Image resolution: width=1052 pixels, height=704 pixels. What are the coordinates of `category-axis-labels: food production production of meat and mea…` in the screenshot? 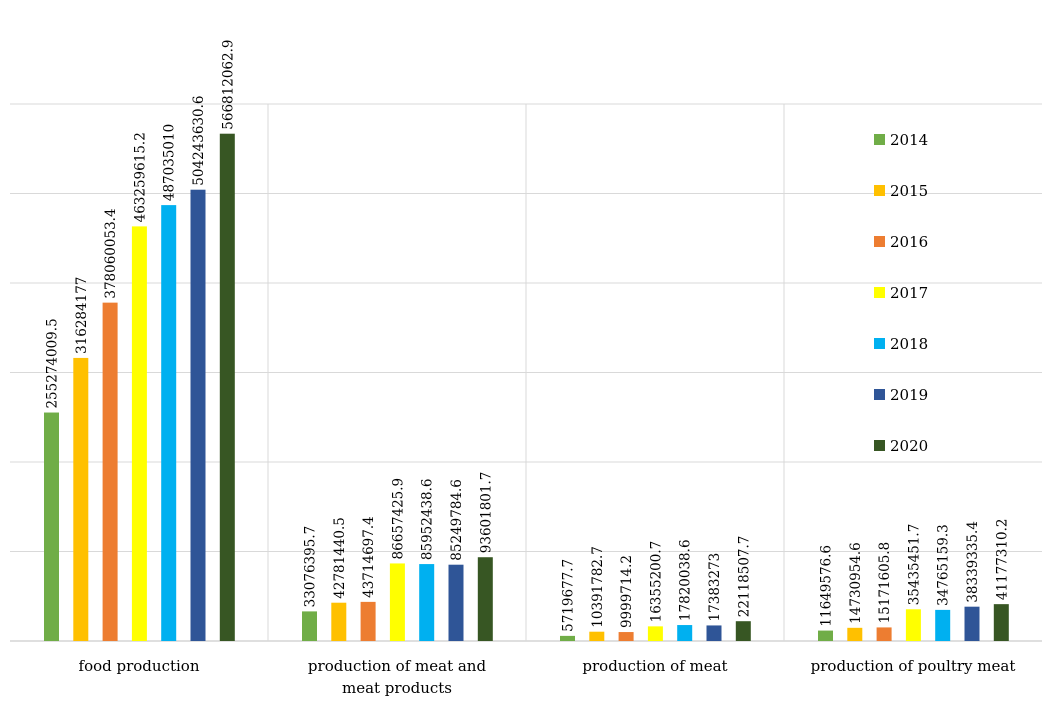 It's located at (547, 677).